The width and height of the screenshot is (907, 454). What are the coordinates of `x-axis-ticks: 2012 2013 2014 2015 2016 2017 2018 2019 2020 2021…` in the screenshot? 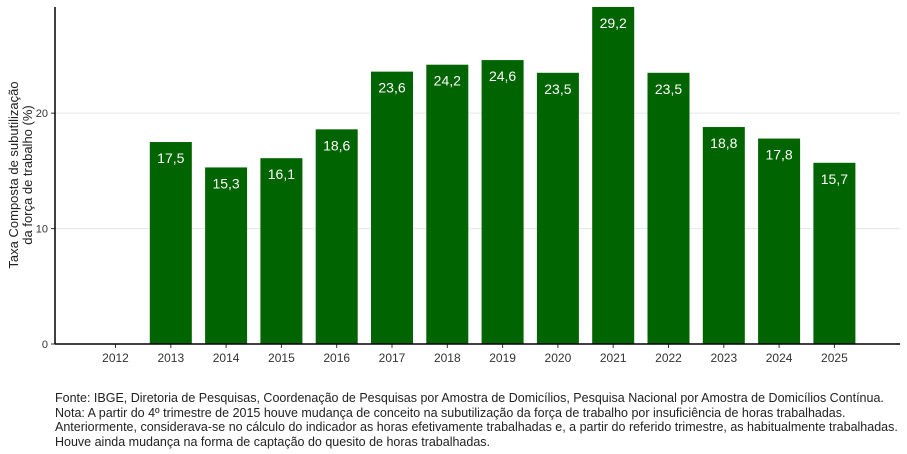 It's located at (475, 354).